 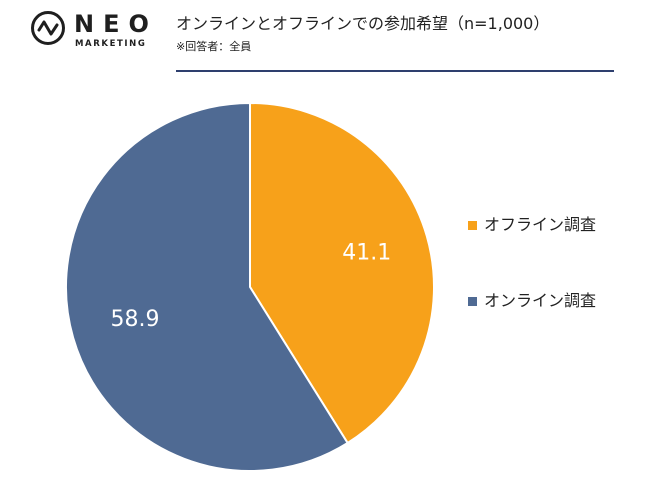 What do you see at coordinates (363, 23) in the screenshot?
I see `chart-title: オンラインとオフラインでの参加希望（n=1,000）` at bounding box center [363, 23].